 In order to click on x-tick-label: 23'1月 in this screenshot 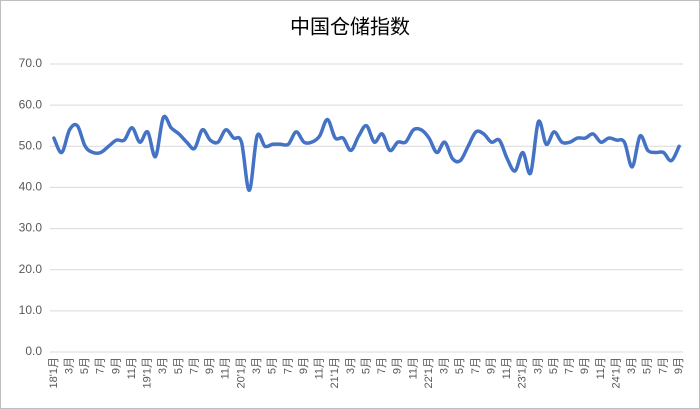, I will do `click(523, 372)`.